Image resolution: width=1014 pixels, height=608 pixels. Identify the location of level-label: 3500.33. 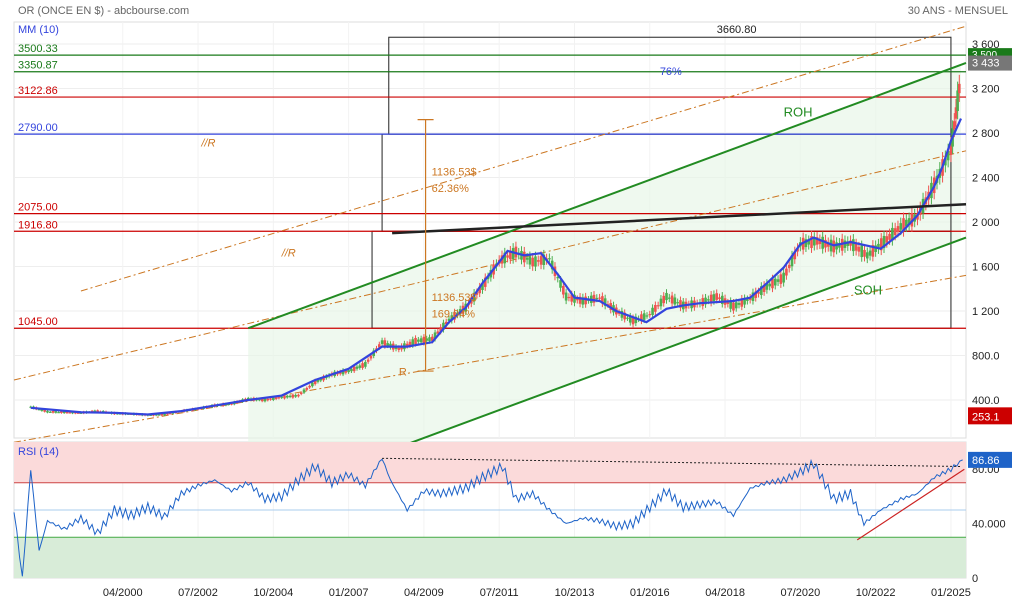
(38, 49).